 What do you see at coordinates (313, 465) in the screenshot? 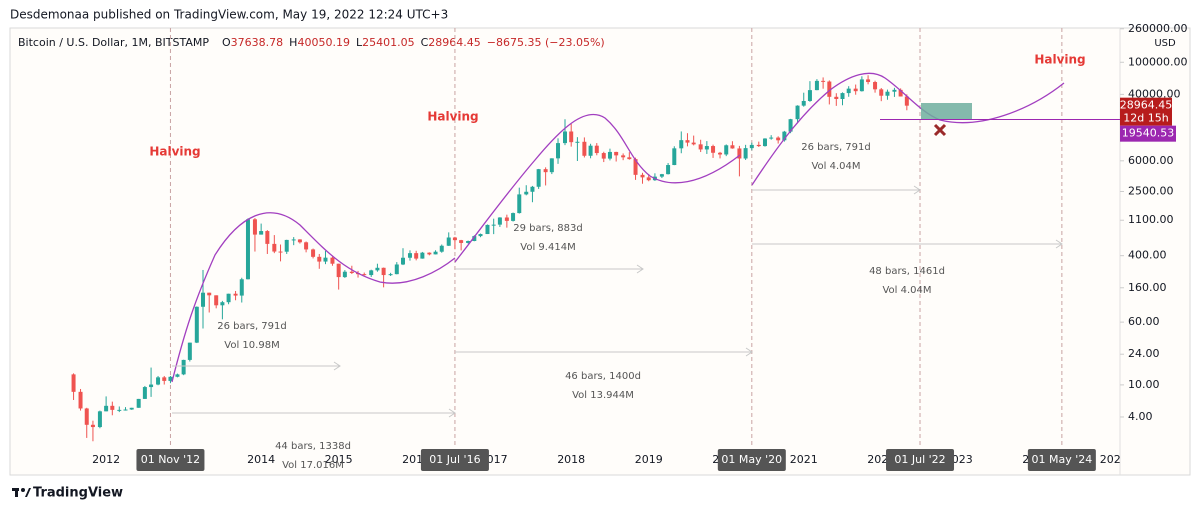
I see `measure-label: Vol 17.016M` at bounding box center [313, 465].